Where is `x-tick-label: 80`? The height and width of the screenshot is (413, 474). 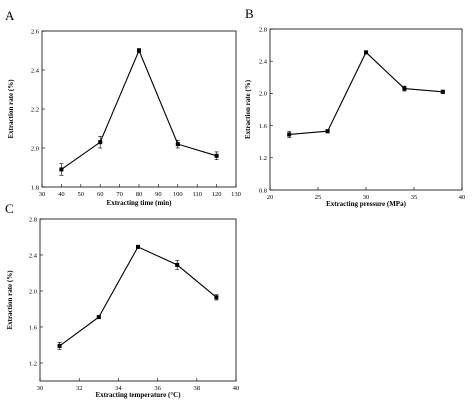
x-tick-label: 80 is located at coordinates (139, 194).